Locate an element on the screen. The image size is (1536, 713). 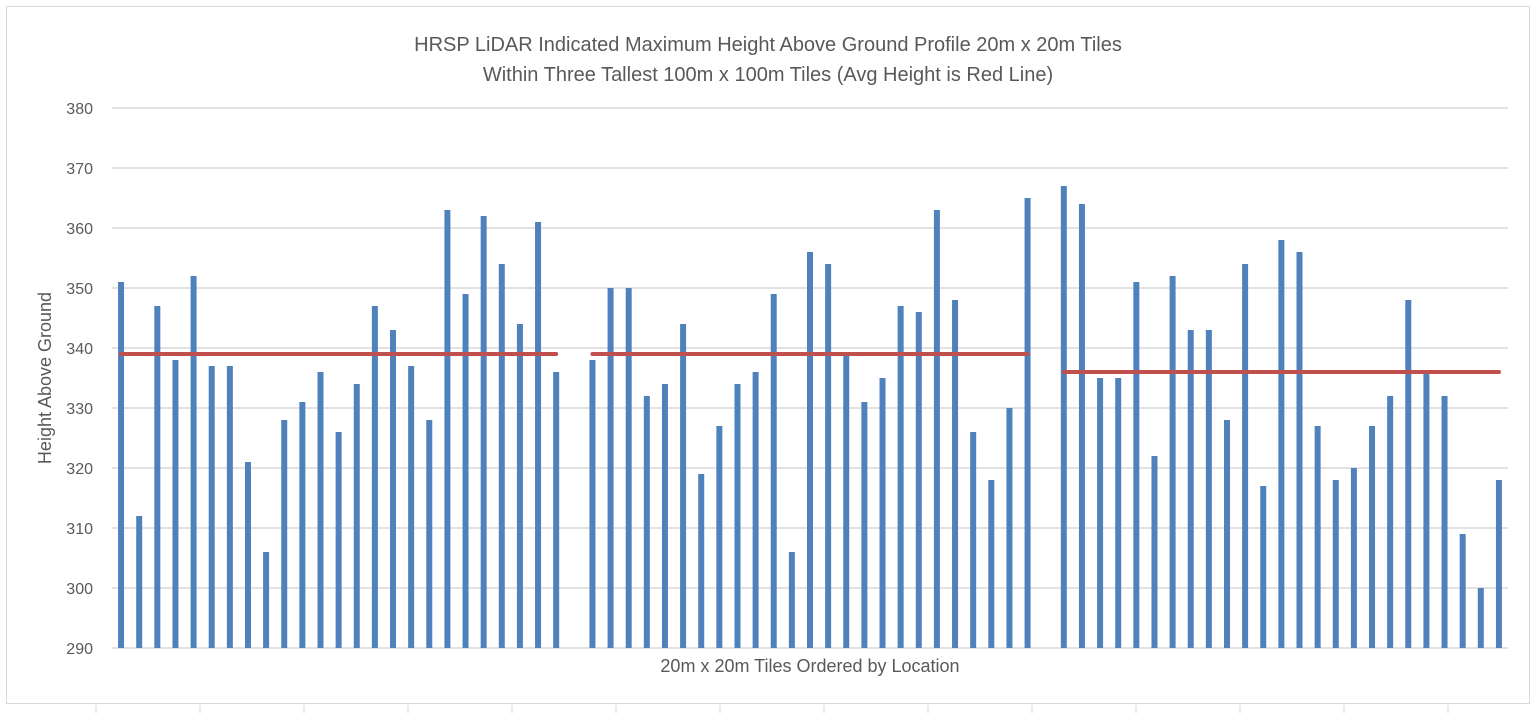
y-tick-label: 290 is located at coordinates (79, 649).